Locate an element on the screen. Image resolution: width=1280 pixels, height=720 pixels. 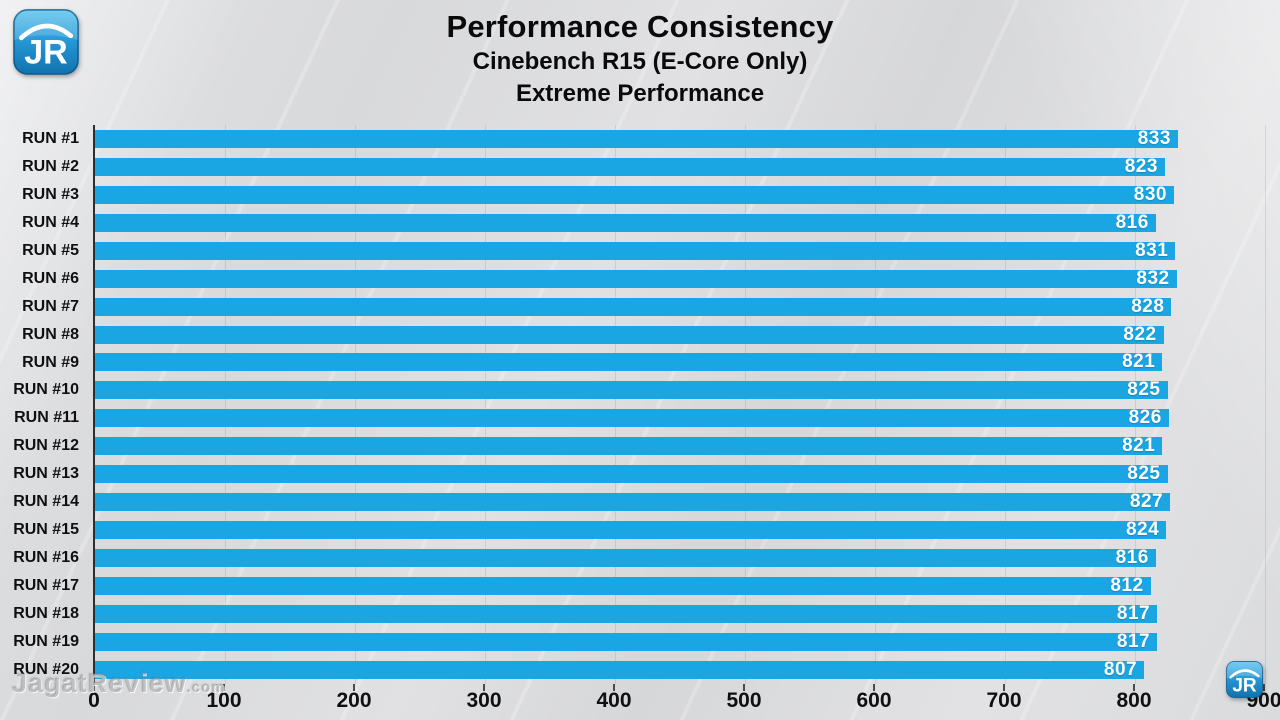
bar-row: 830 is located at coordinates (680, 195).